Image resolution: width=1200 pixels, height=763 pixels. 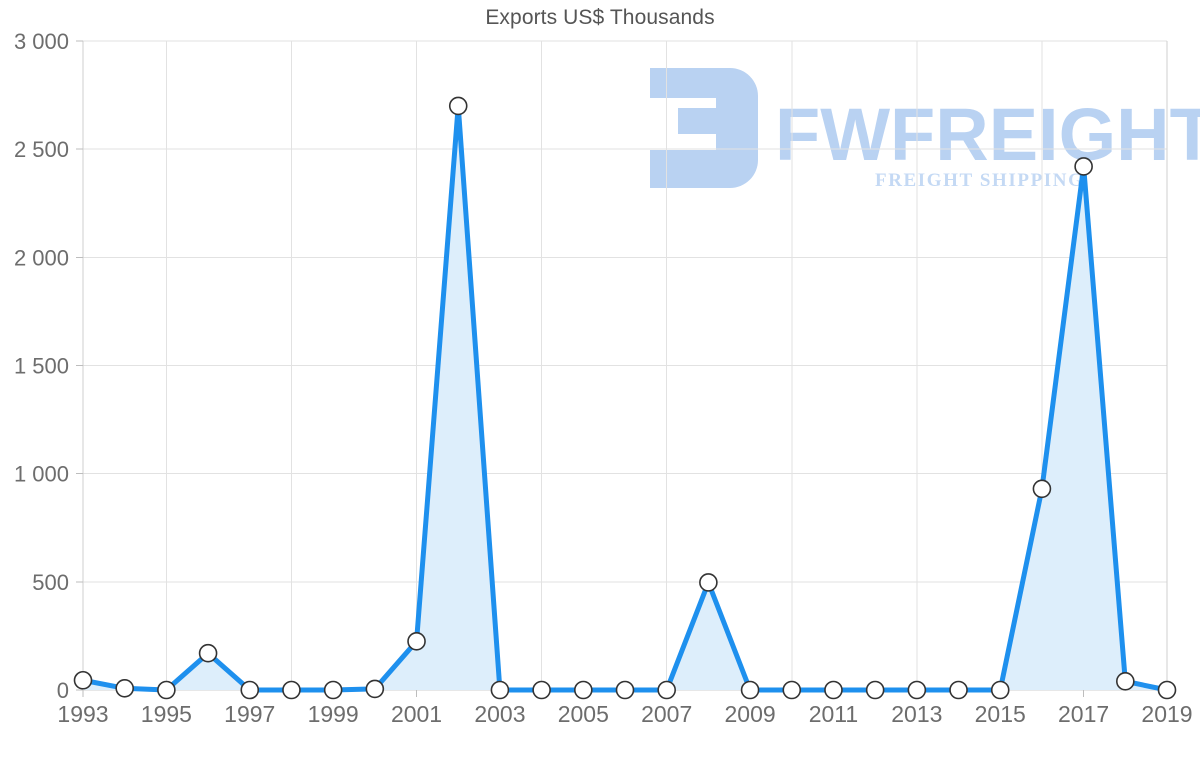 What do you see at coordinates (499, 714) in the screenshot?
I see `x-axis-tick-label: 2003` at bounding box center [499, 714].